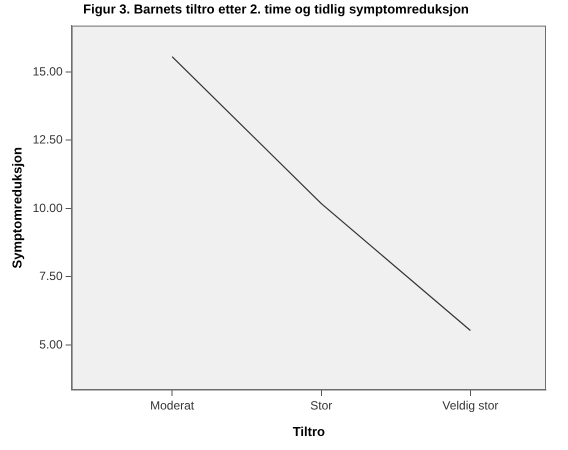 The image size is (568, 450). Describe the element at coordinates (470, 405) in the screenshot. I see `x-tick-label: Veldig stor` at that location.